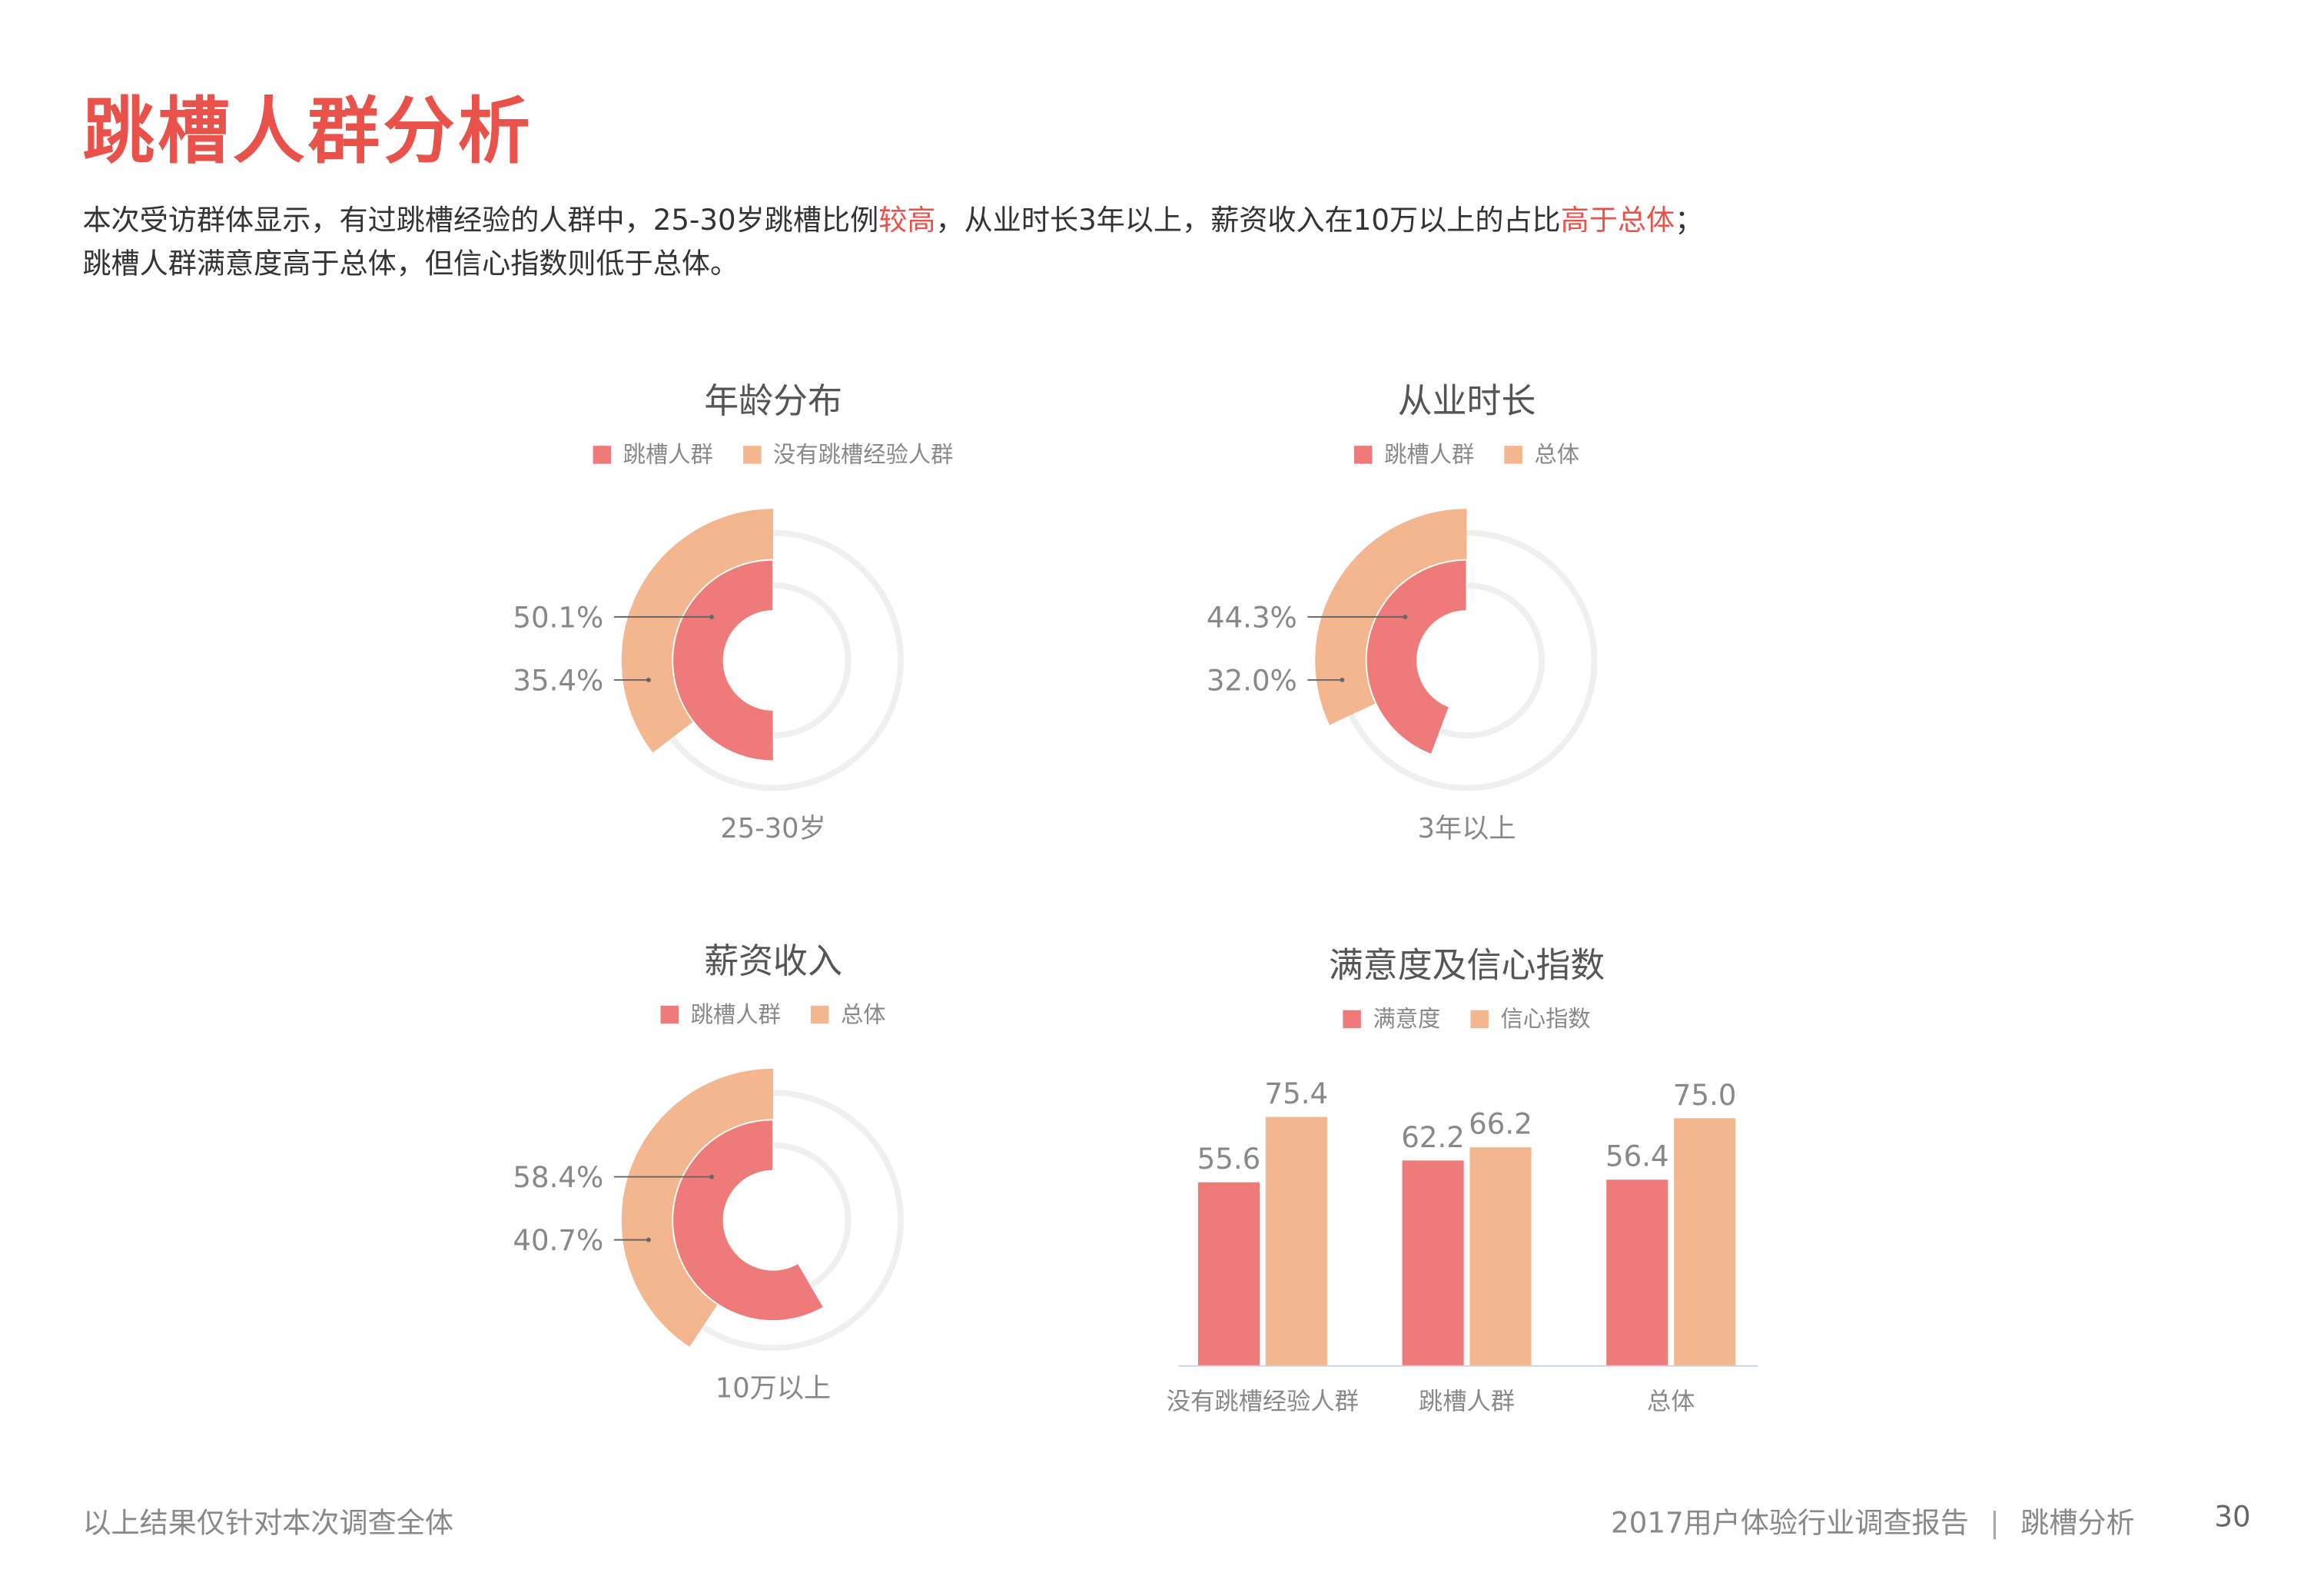  Describe the element at coordinates (1229, 1159) in the screenshot. I see `bar-value-label: 55.6` at that location.